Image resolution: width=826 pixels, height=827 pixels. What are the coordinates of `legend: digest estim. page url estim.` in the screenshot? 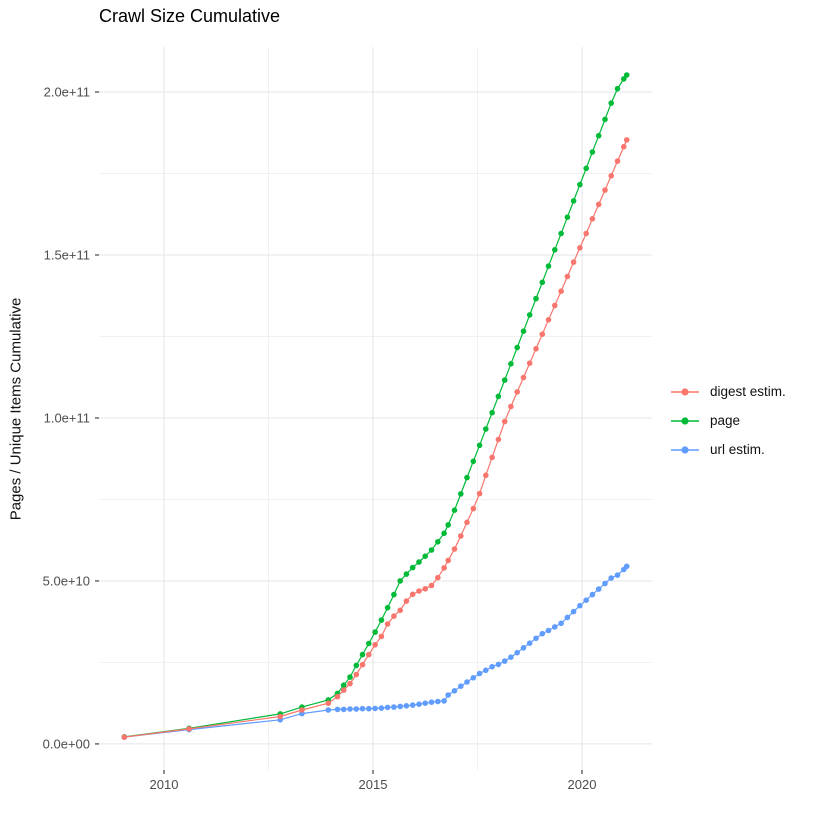 It's located at (728, 420).